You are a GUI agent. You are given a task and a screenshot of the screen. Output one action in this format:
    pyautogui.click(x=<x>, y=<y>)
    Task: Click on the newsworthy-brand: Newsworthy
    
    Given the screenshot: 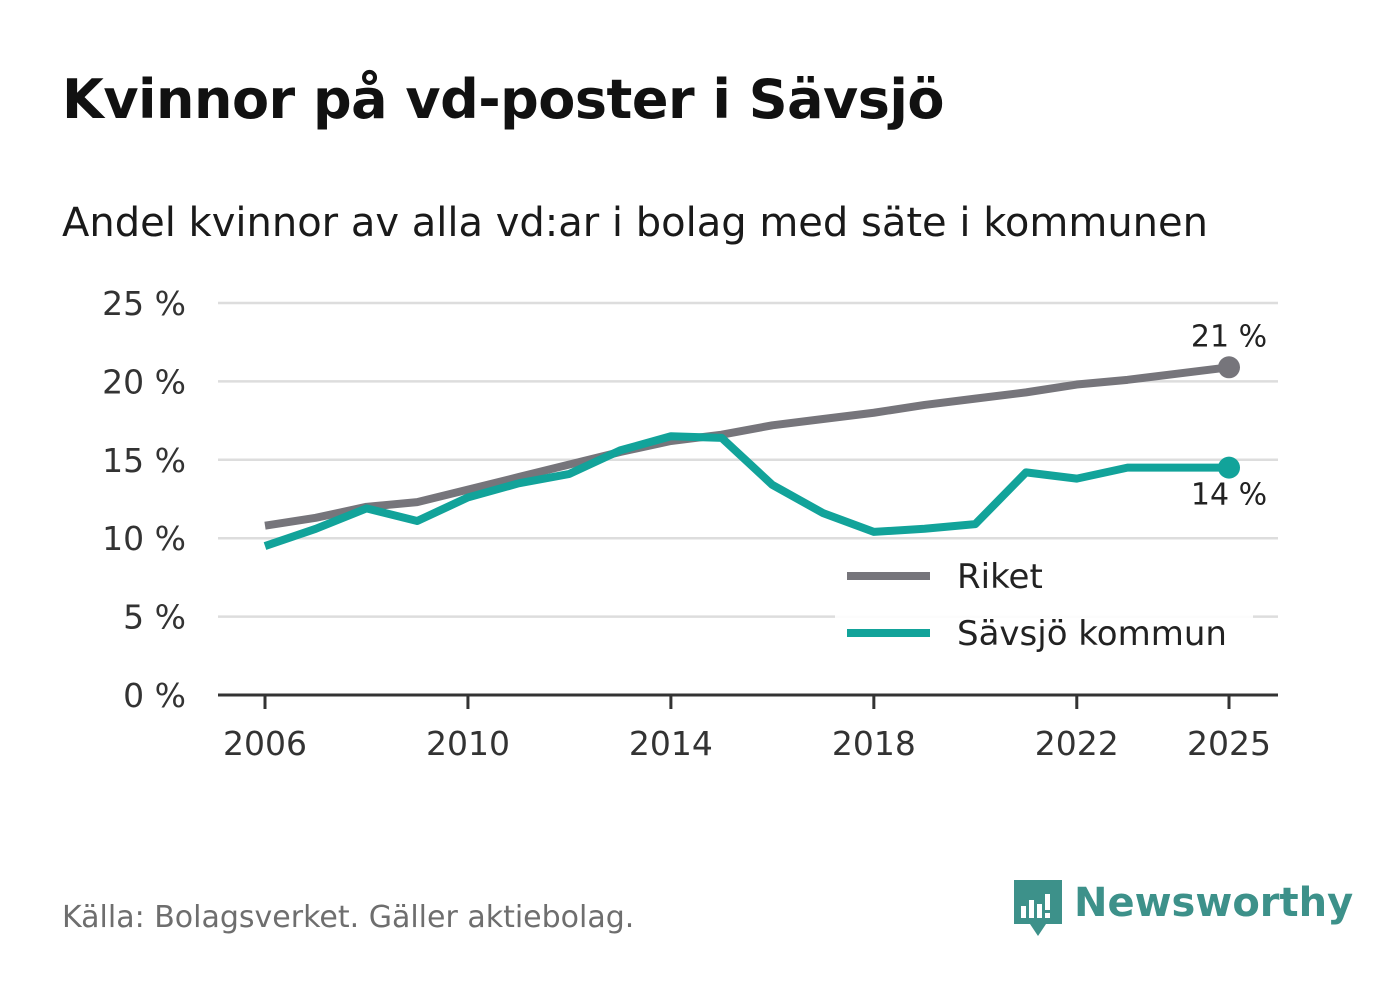 What is the action you would take?
    pyautogui.click(x=1182, y=909)
    